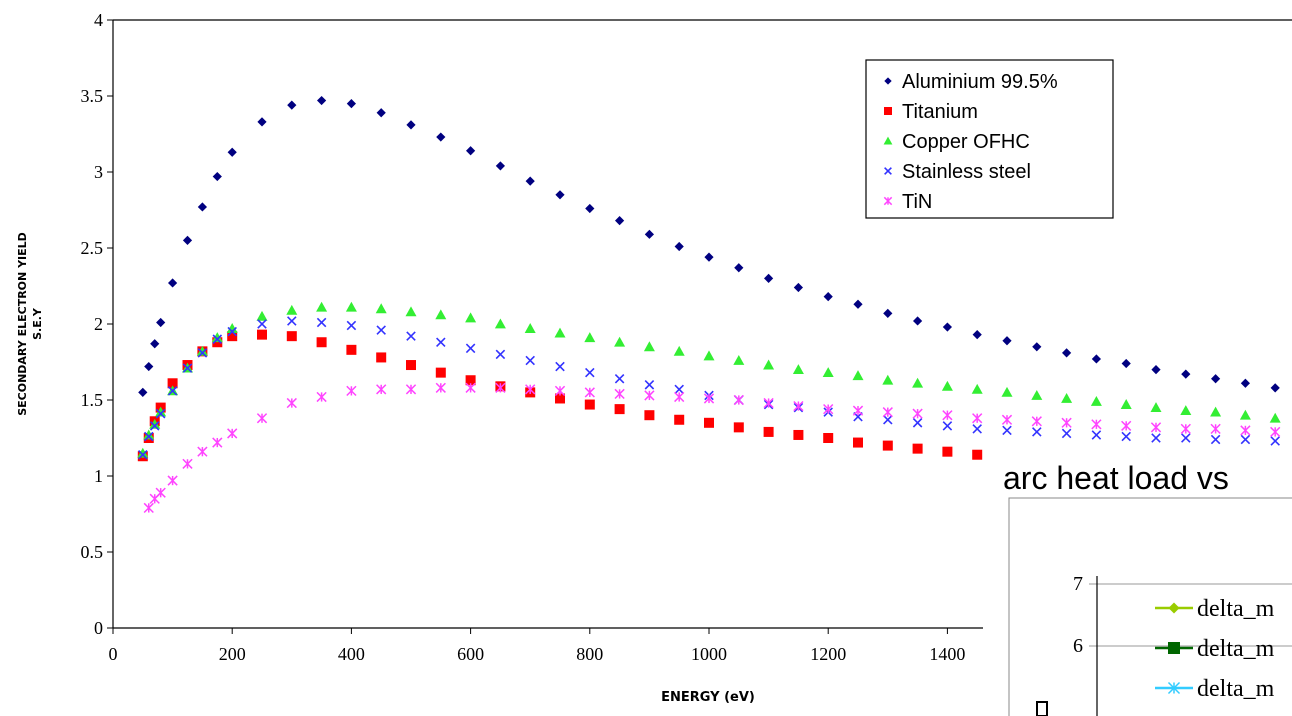 This screenshot has height=716, width=1292. I want to click on y-tick-label: 3, so click(98, 172).